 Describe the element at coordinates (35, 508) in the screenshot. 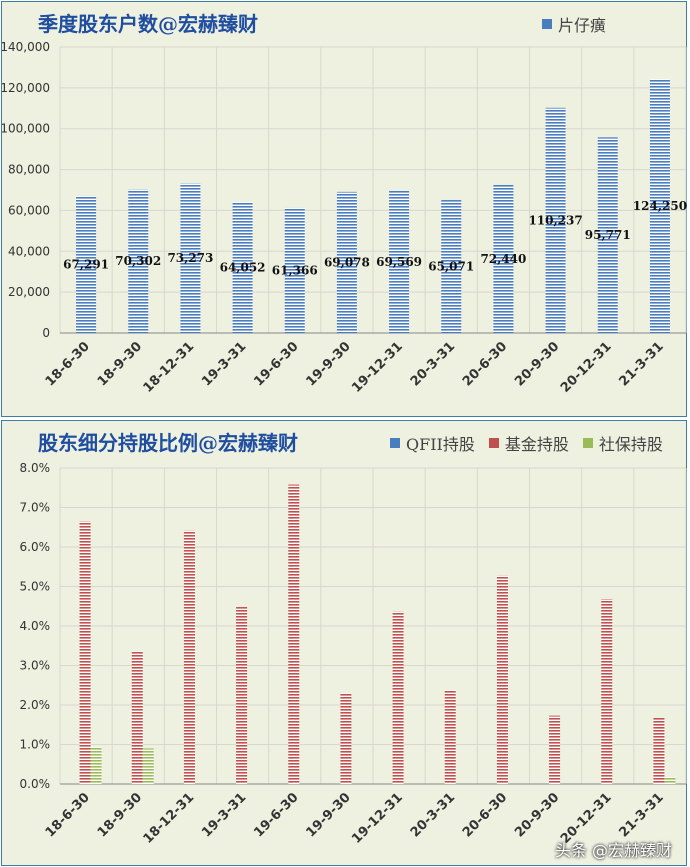

I see `y-tick-label: 7.0%` at that location.